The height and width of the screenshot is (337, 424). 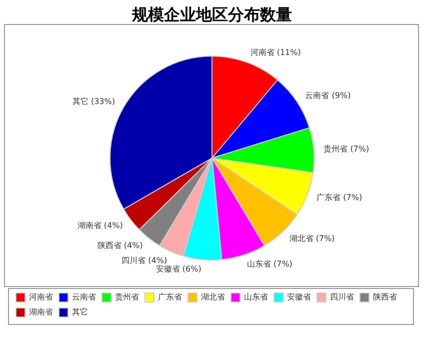 What do you see at coordinates (179, 269) in the screenshot?
I see `category-label: 安徽省 (6%)` at bounding box center [179, 269].